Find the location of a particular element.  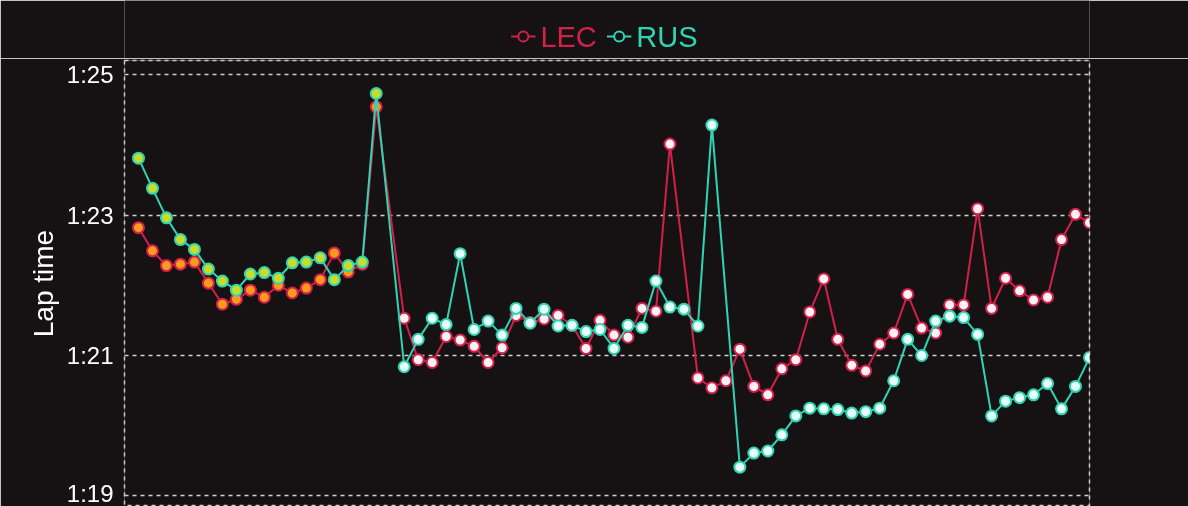

y-axis-title: Lap time is located at coordinates (43, 283).